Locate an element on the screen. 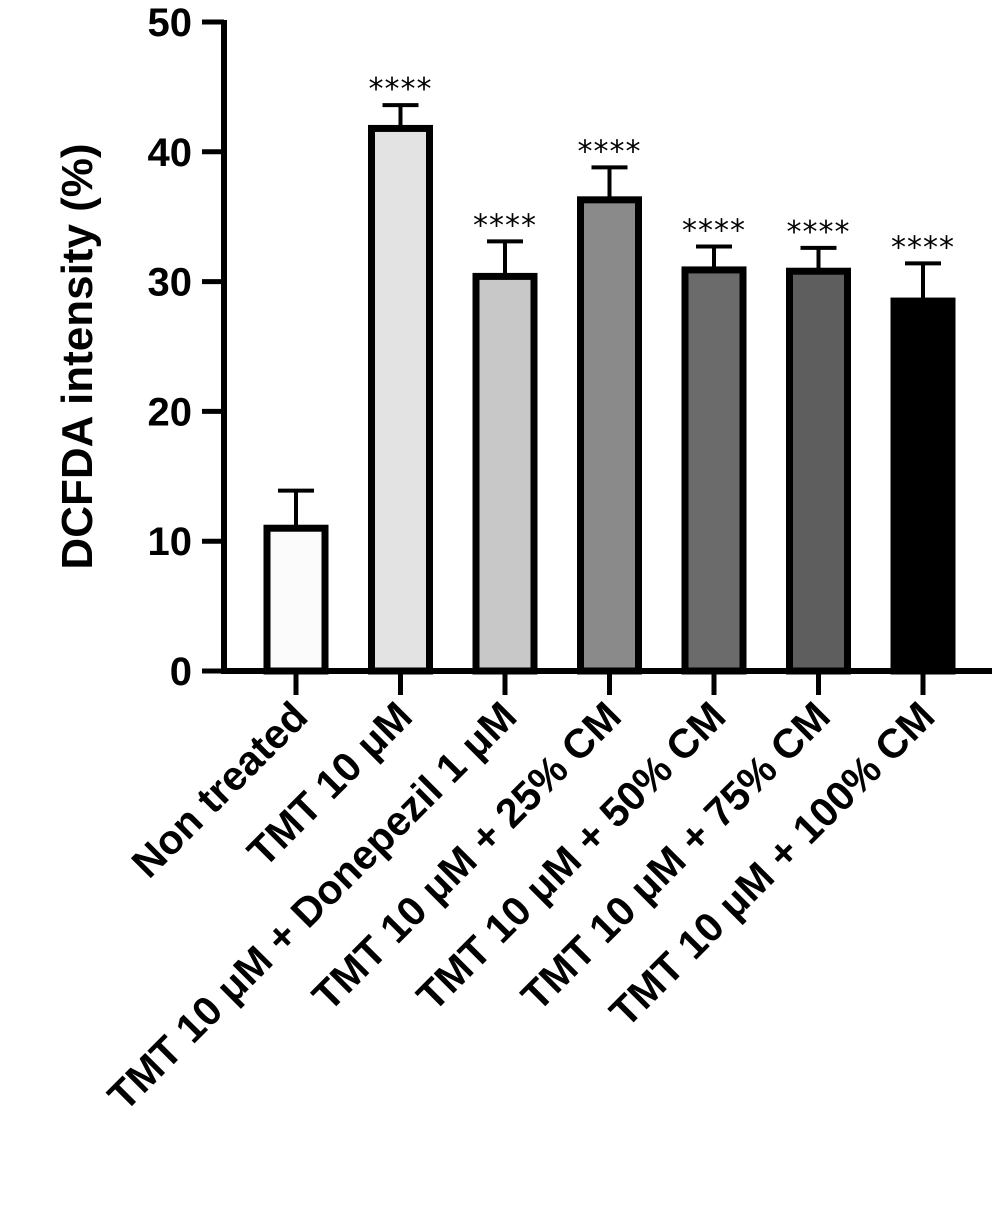 This screenshot has width=1004, height=1212. y-tick-label: 0 is located at coordinates (181, 672).